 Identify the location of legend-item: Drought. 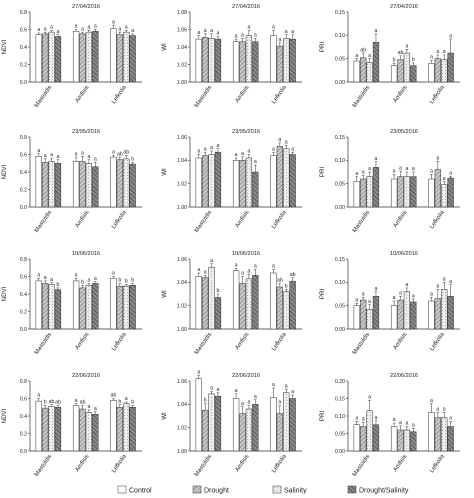
(210, 490).